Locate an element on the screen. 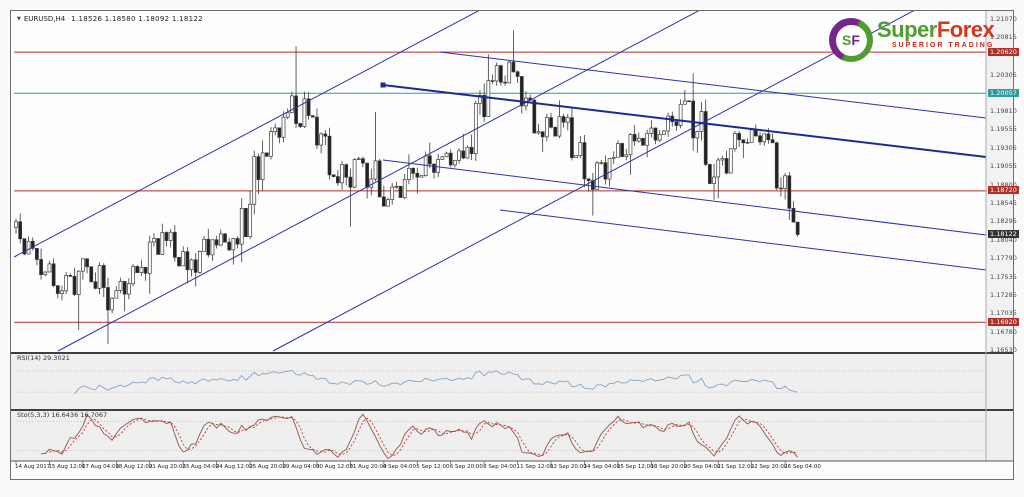 This screenshot has height=497, width=1024. time-axis-tick: 14 Sep 04:00 is located at coordinates (602, 467).